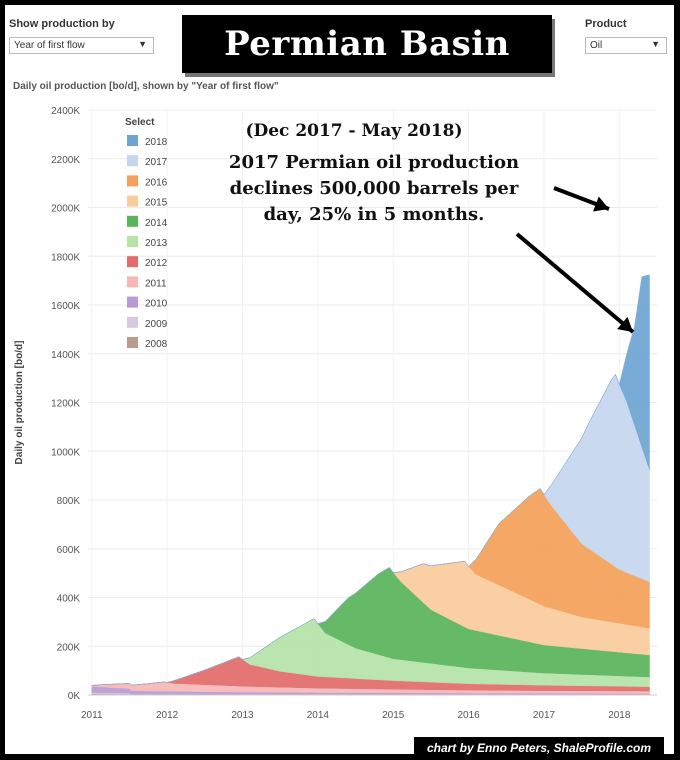 This screenshot has height=760, width=680. Describe the element at coordinates (65, 111) in the screenshot. I see `y-tick-label: 2400K` at that location.